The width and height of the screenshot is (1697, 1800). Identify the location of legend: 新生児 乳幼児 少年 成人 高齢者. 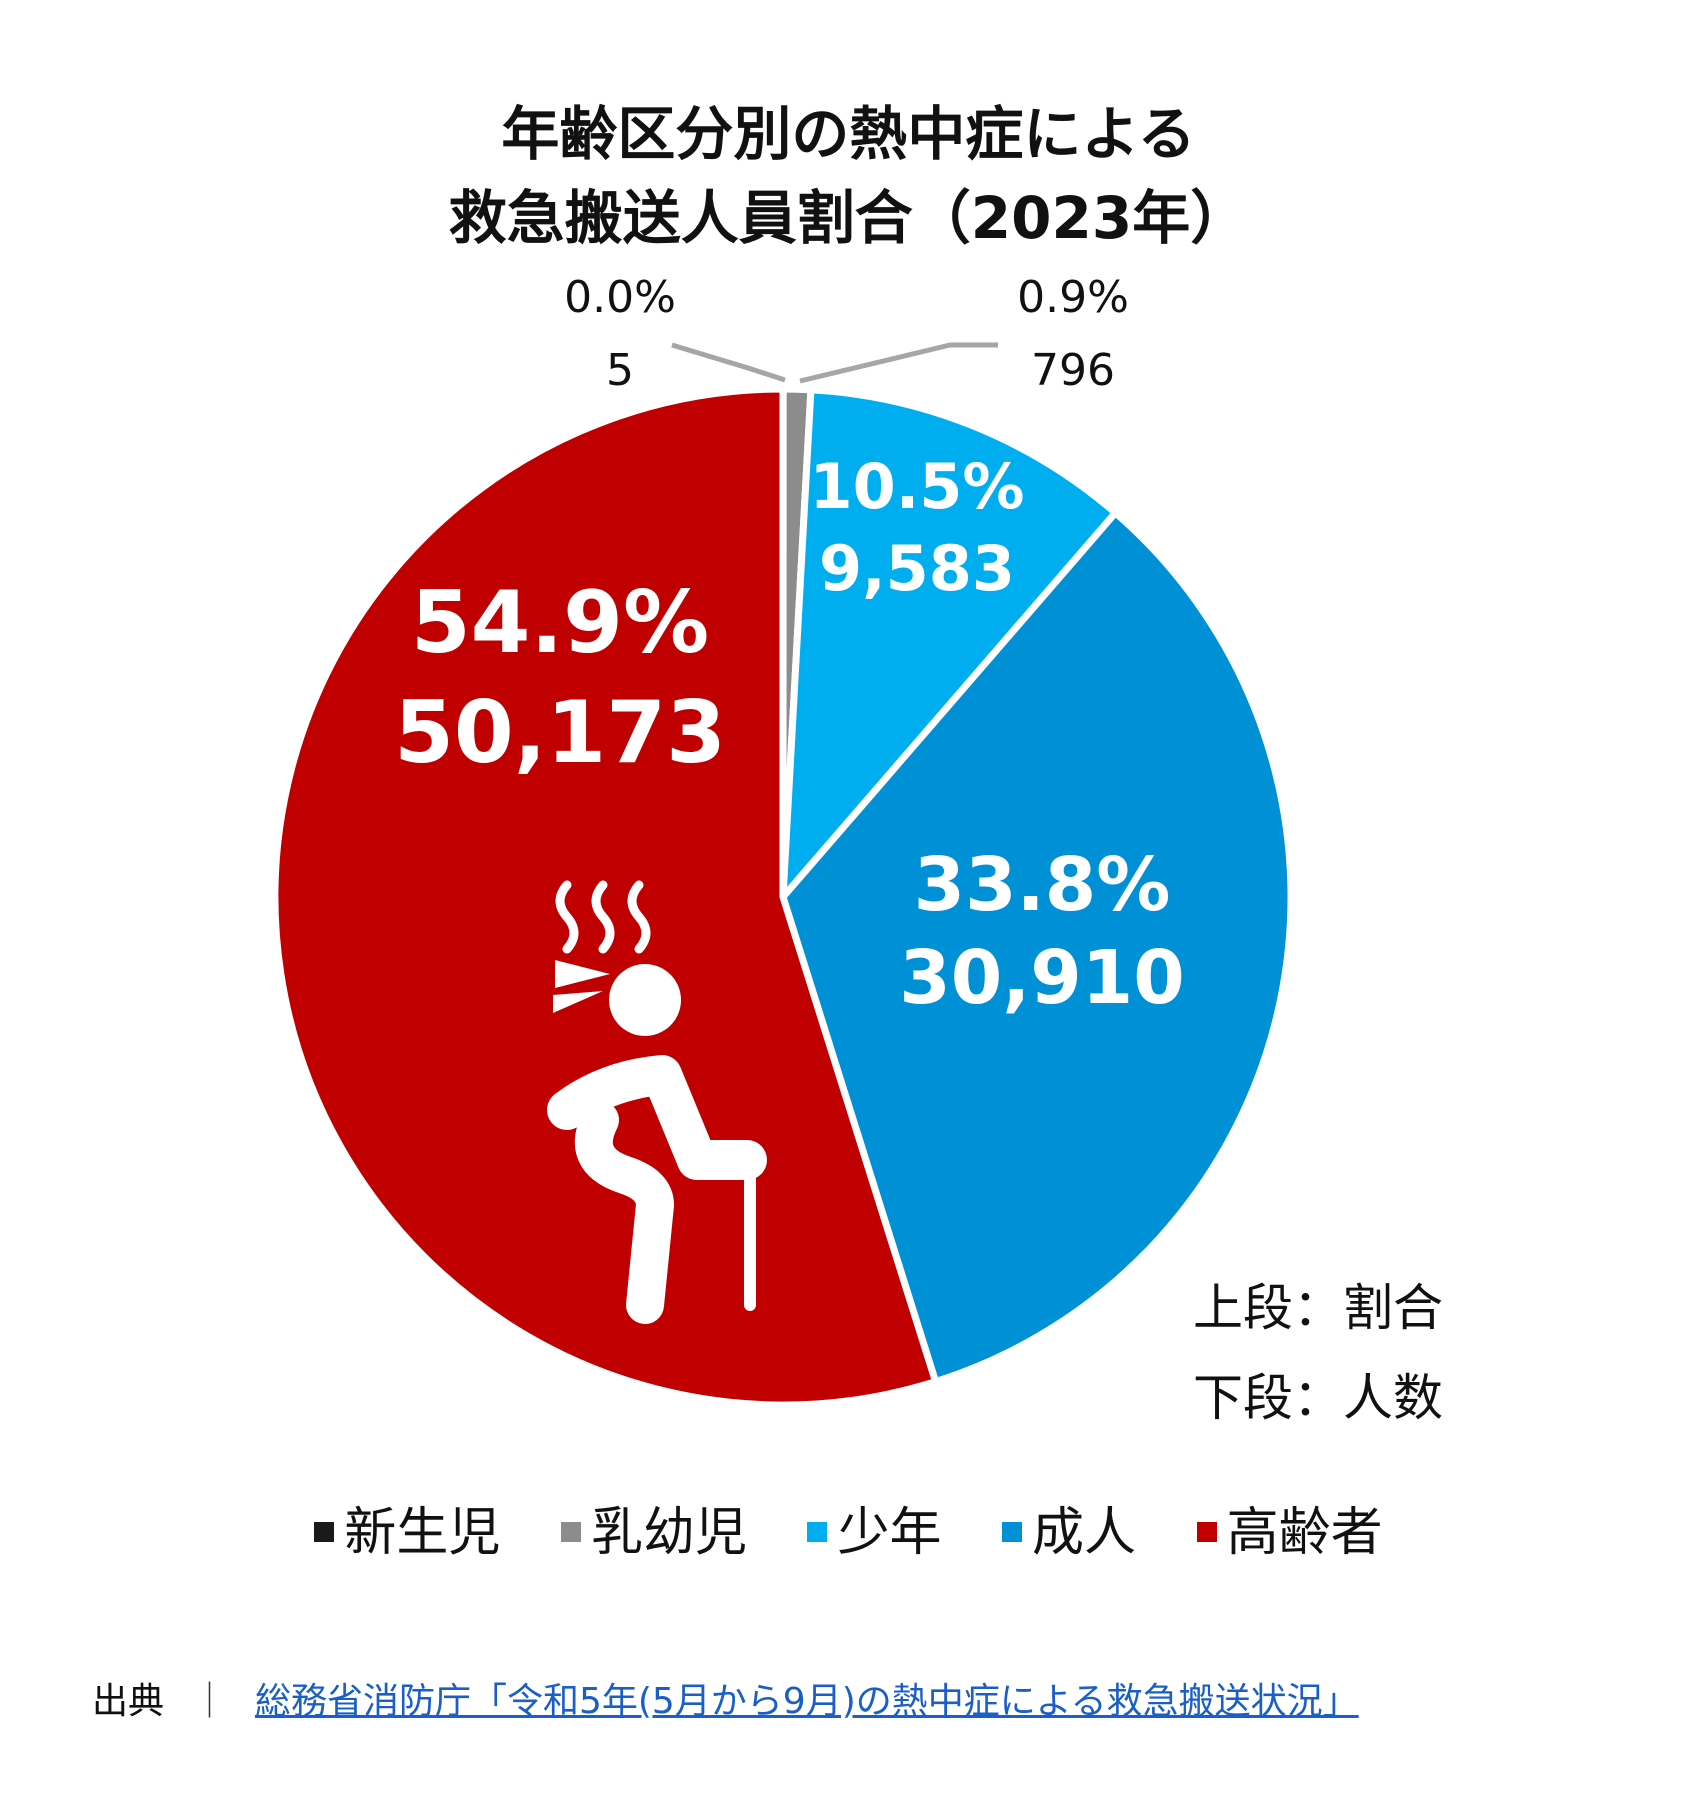
(848, 1527).